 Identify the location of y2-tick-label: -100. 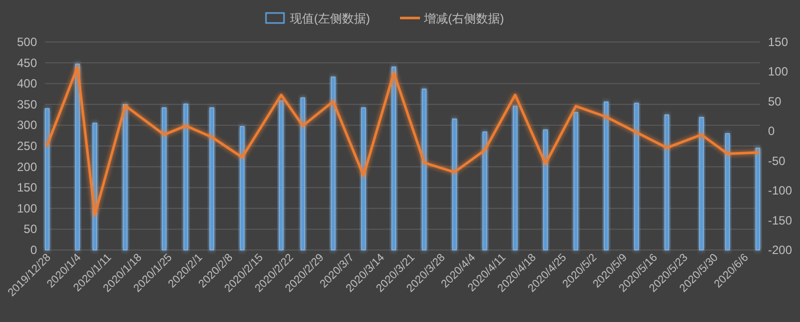
(780, 191).